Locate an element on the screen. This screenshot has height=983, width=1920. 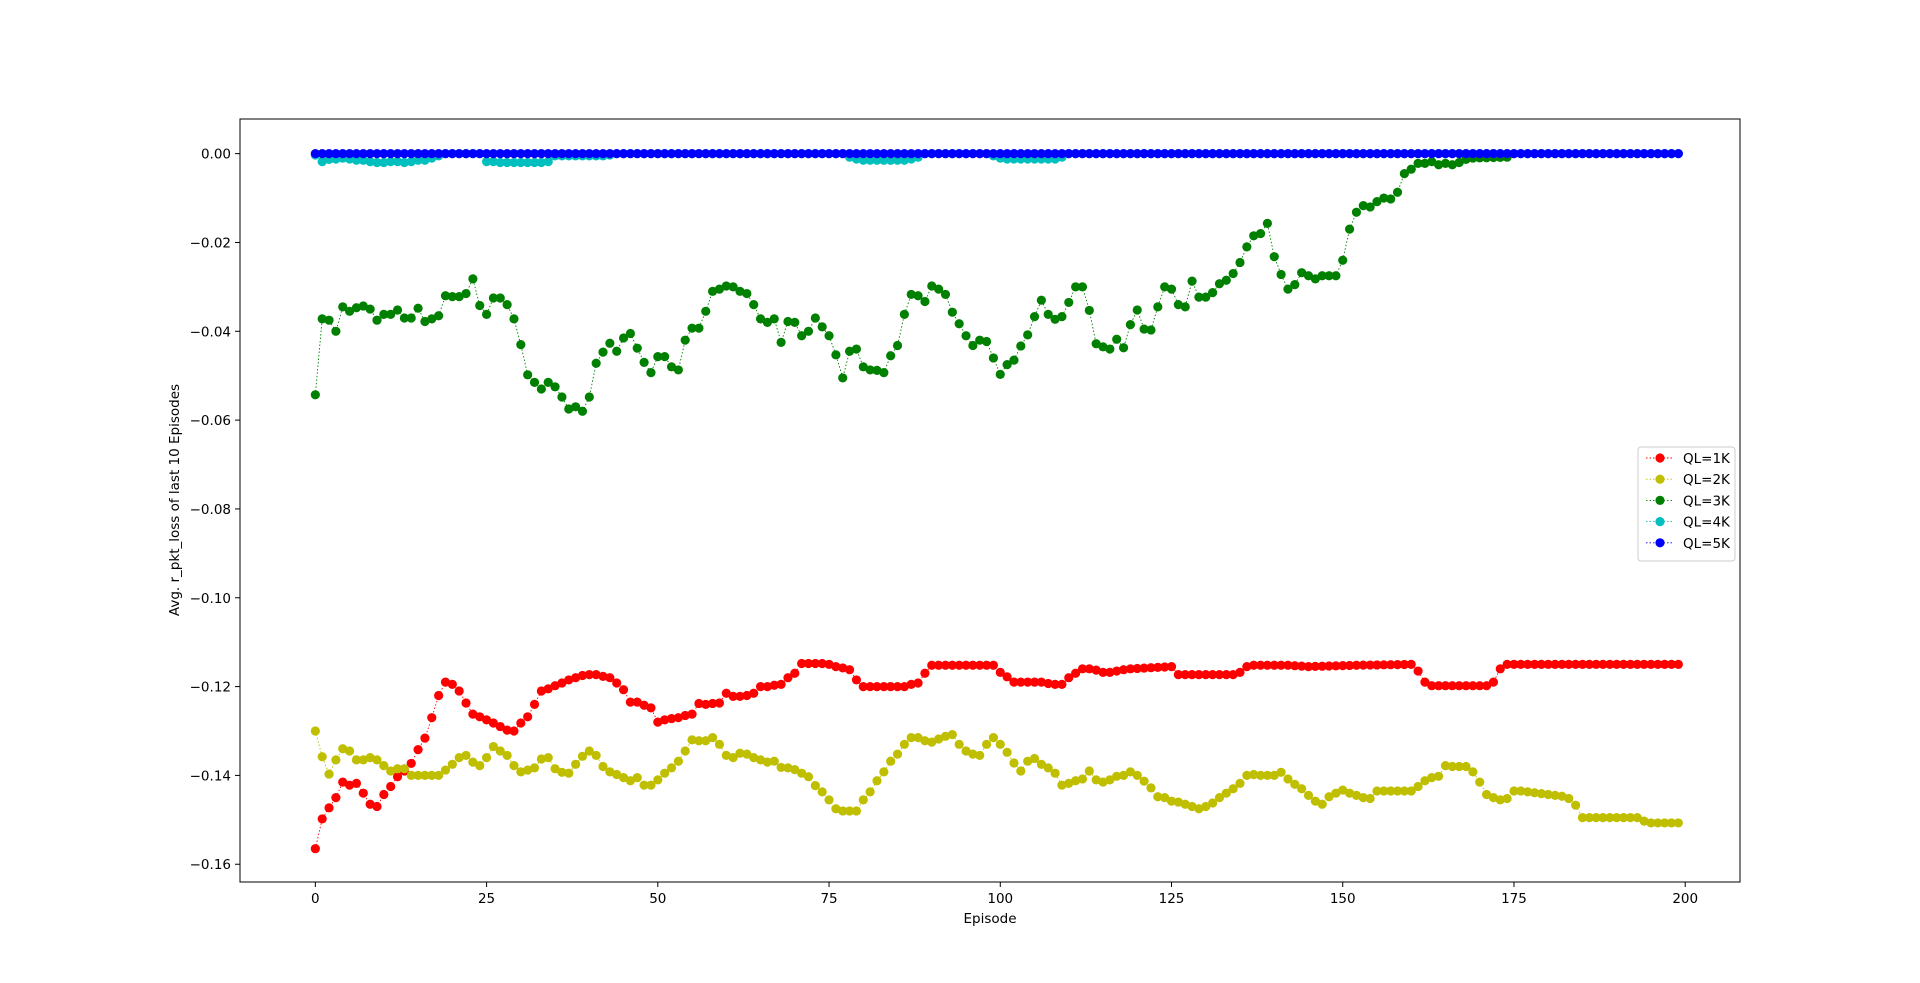
legend: QL=1K QL=2K QL=3K QL=4K QL=5K is located at coordinates (1686, 504).